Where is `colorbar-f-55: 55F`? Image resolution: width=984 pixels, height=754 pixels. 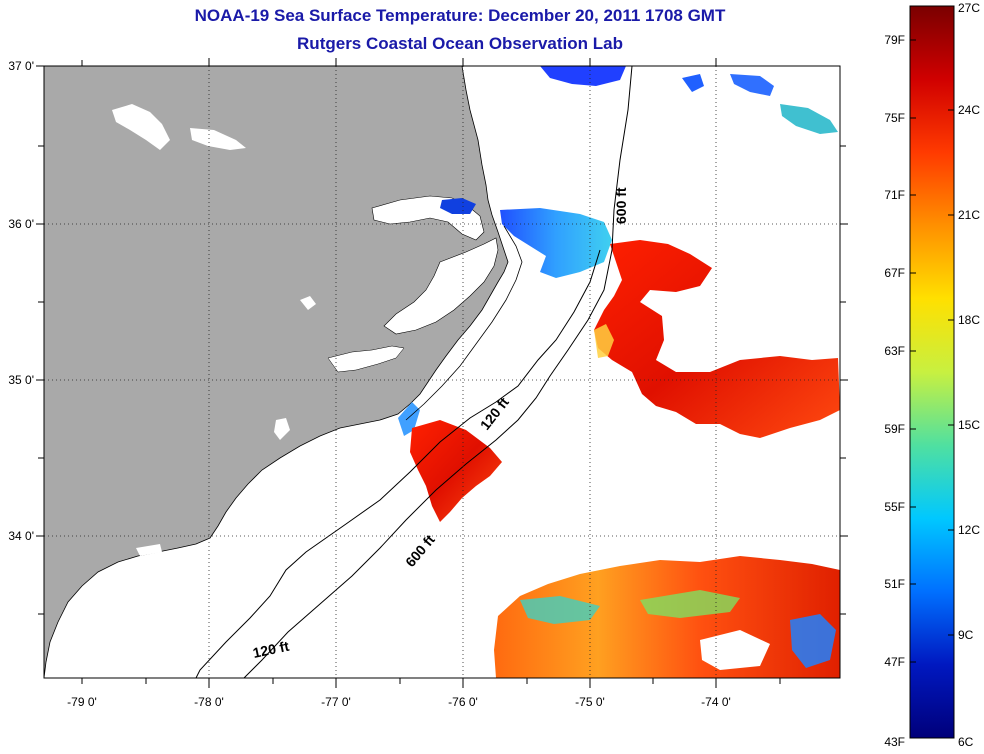 colorbar-f-55: 55F is located at coordinates (894, 507).